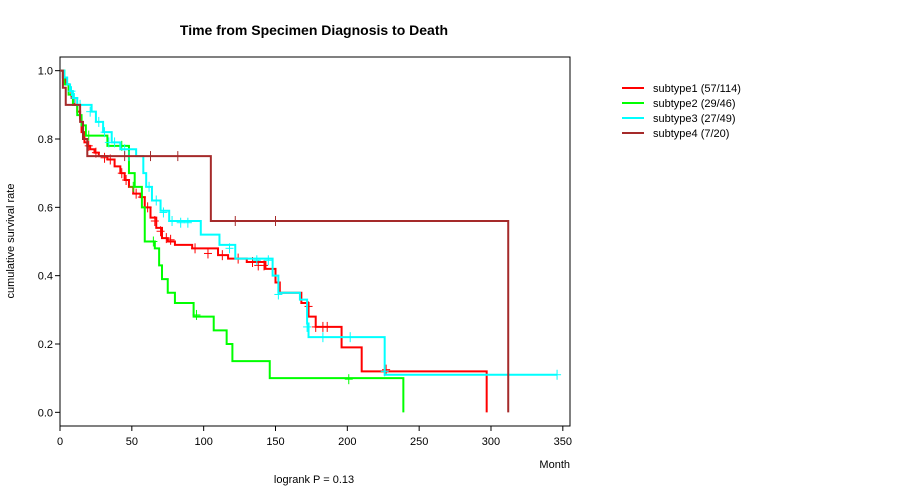  Describe the element at coordinates (697, 89) in the screenshot. I see `legend-label: subtype1 (57/114)` at that location.